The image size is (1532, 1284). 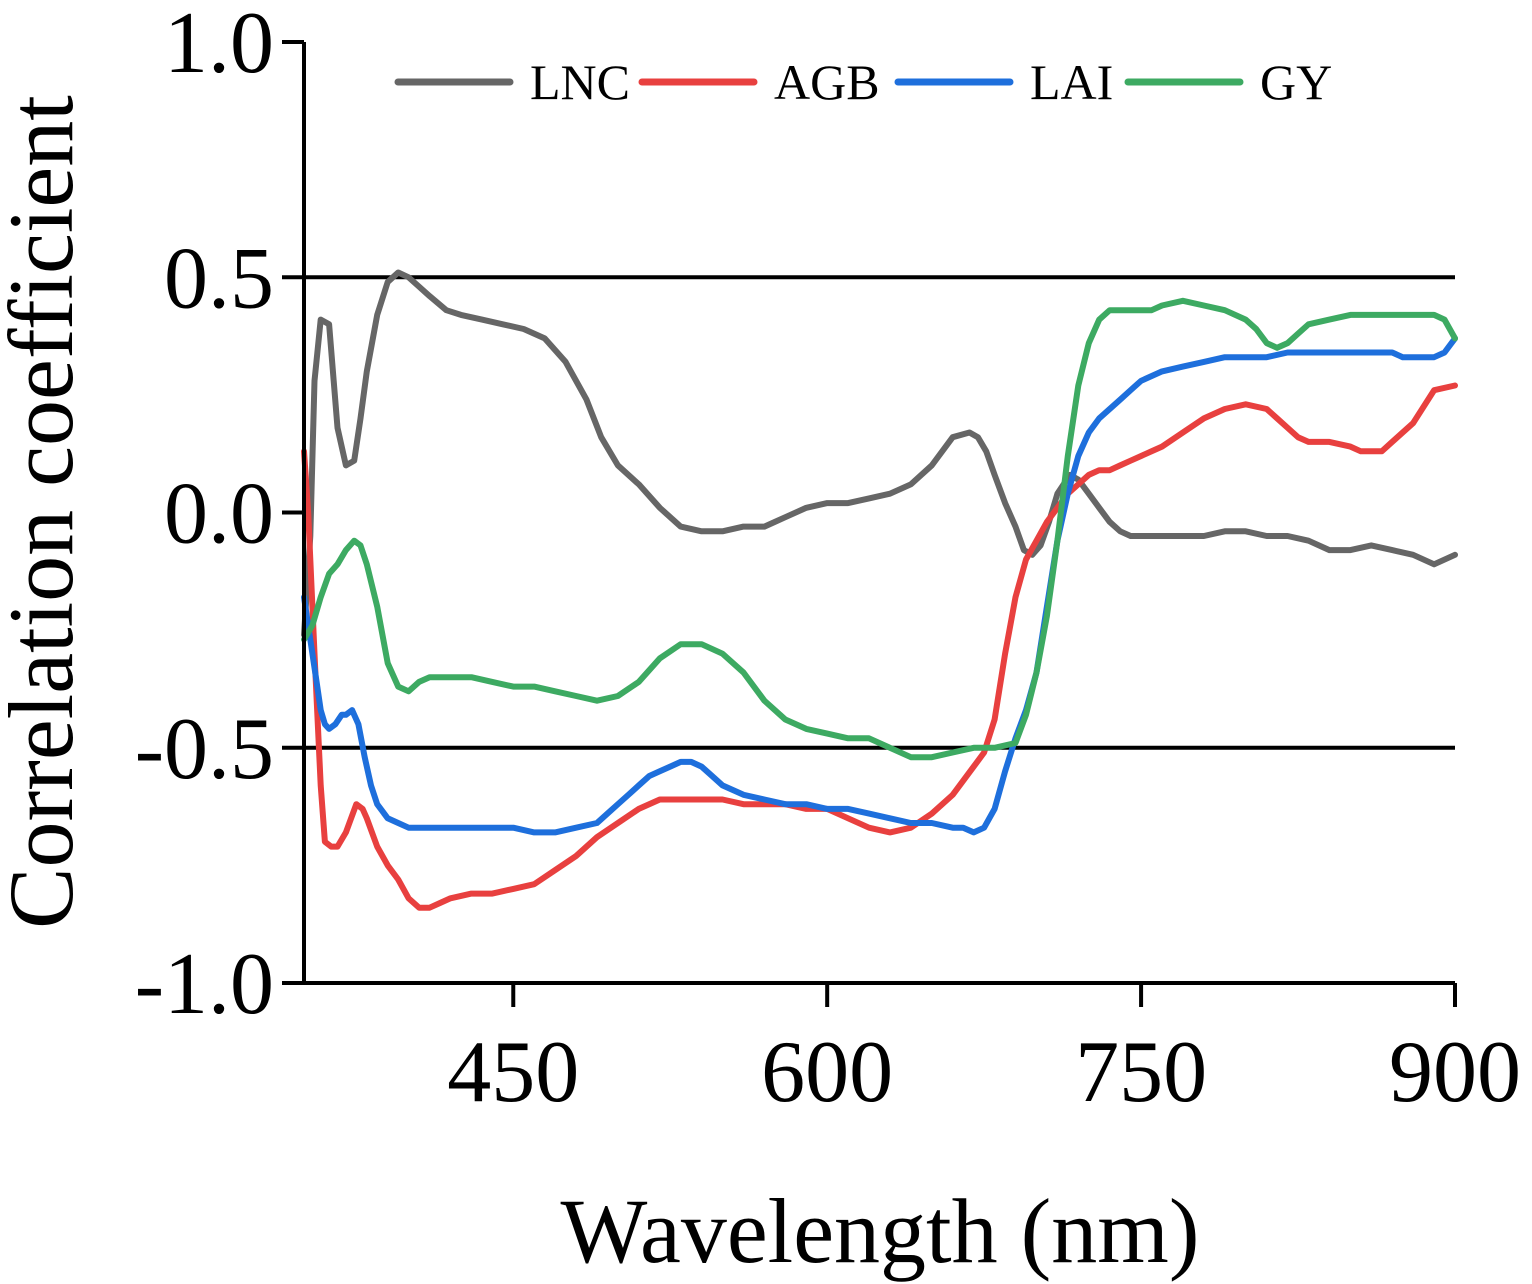 I want to click on legend-label-lnc: LNC, so click(x=580, y=82).